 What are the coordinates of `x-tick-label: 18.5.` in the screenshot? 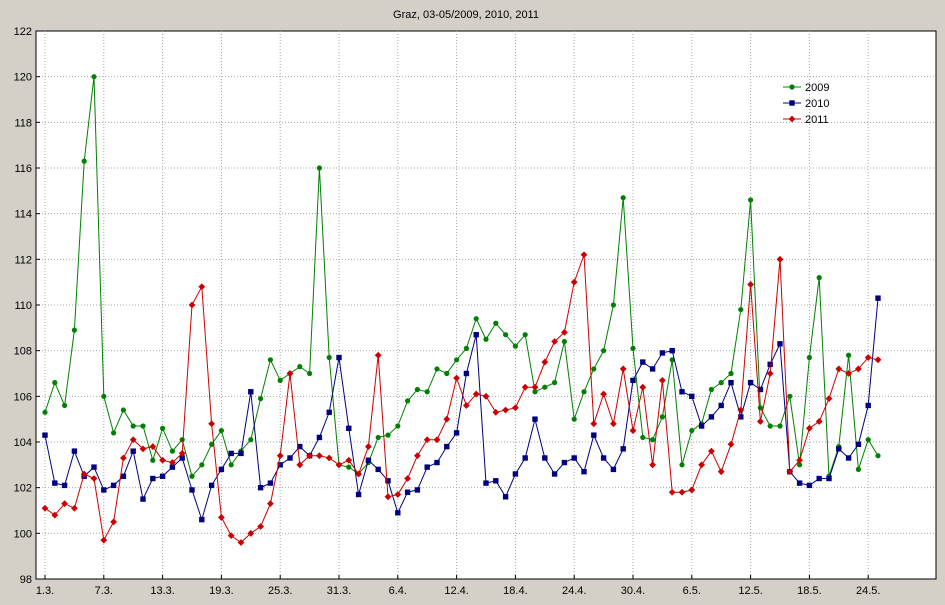 It's located at (809, 591).